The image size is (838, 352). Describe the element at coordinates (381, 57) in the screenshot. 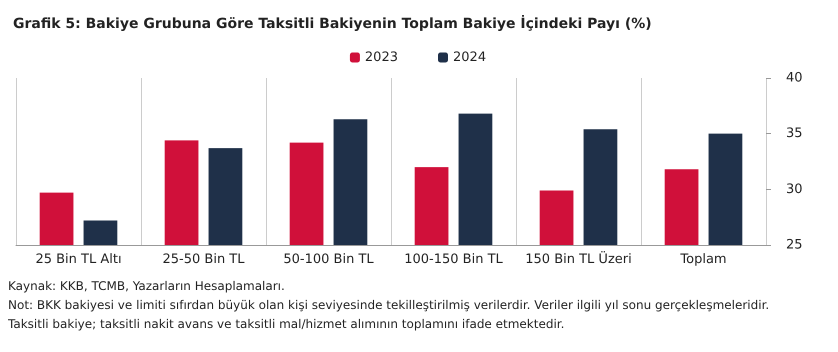

I see `legend-label: 2023` at that location.